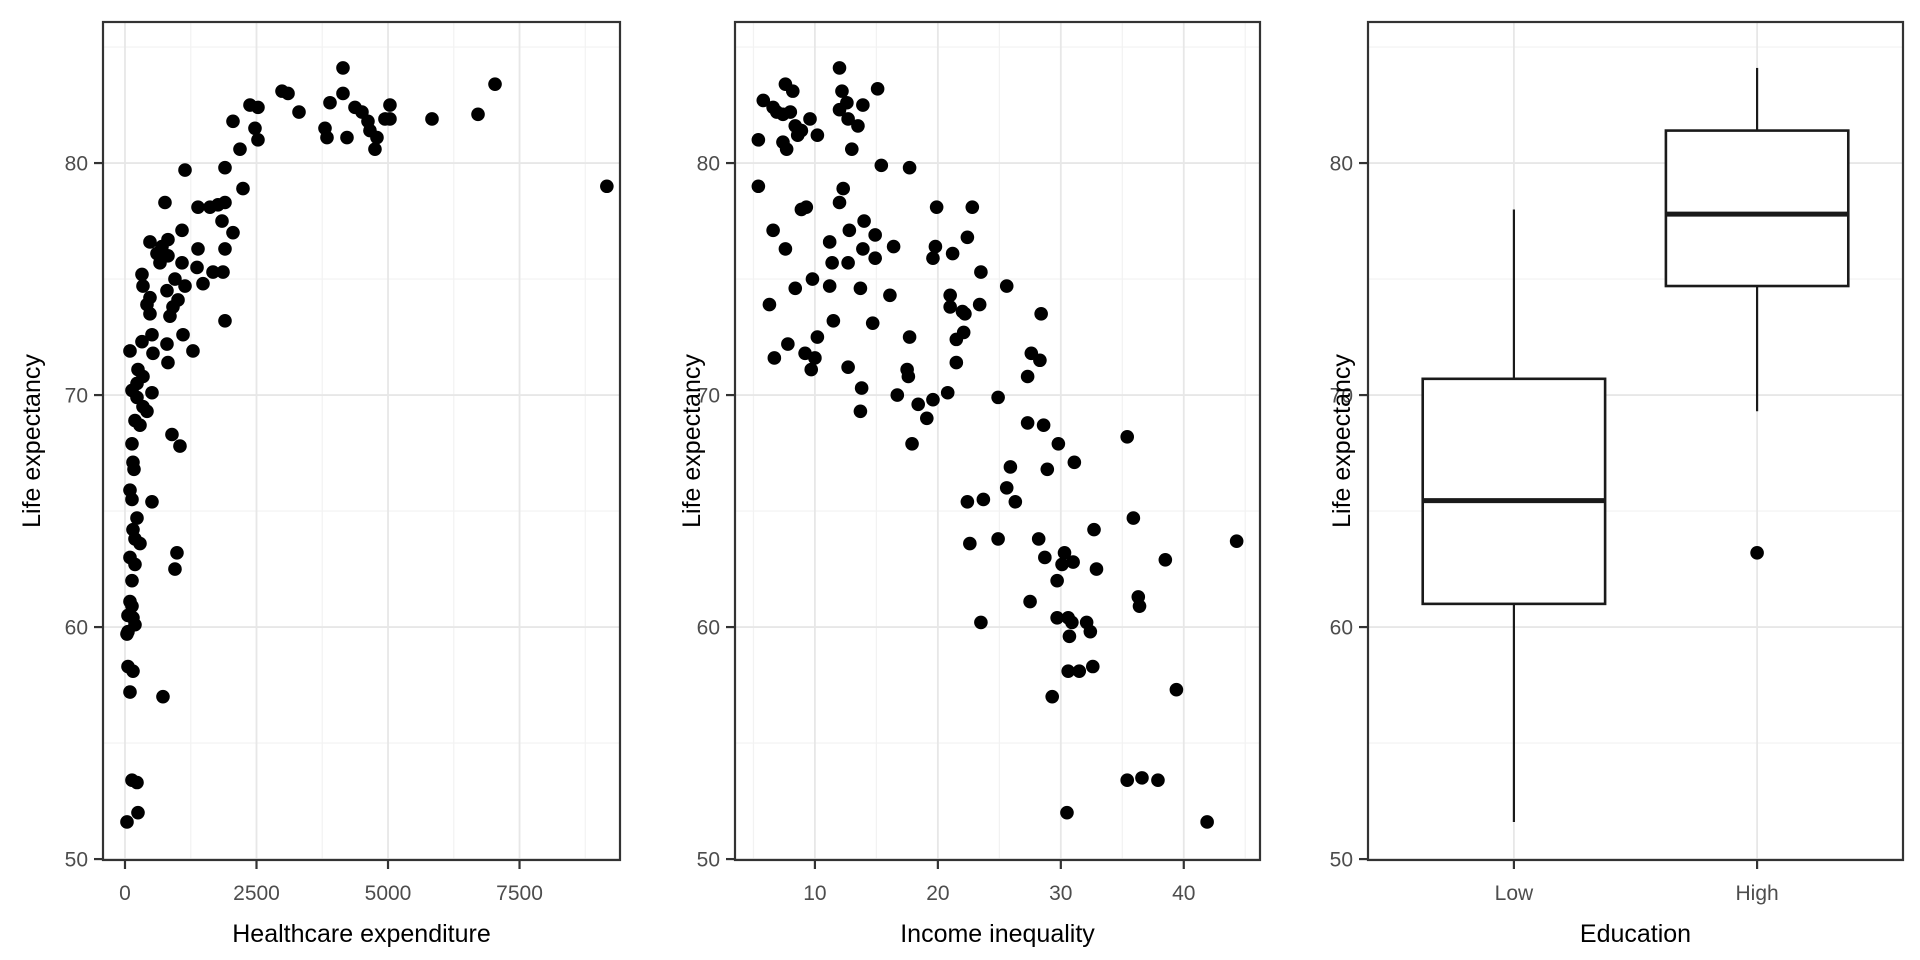 This screenshot has height=960, width=1920. Describe the element at coordinates (1183, 893) in the screenshot. I see `x-tick-label: 40` at that location.